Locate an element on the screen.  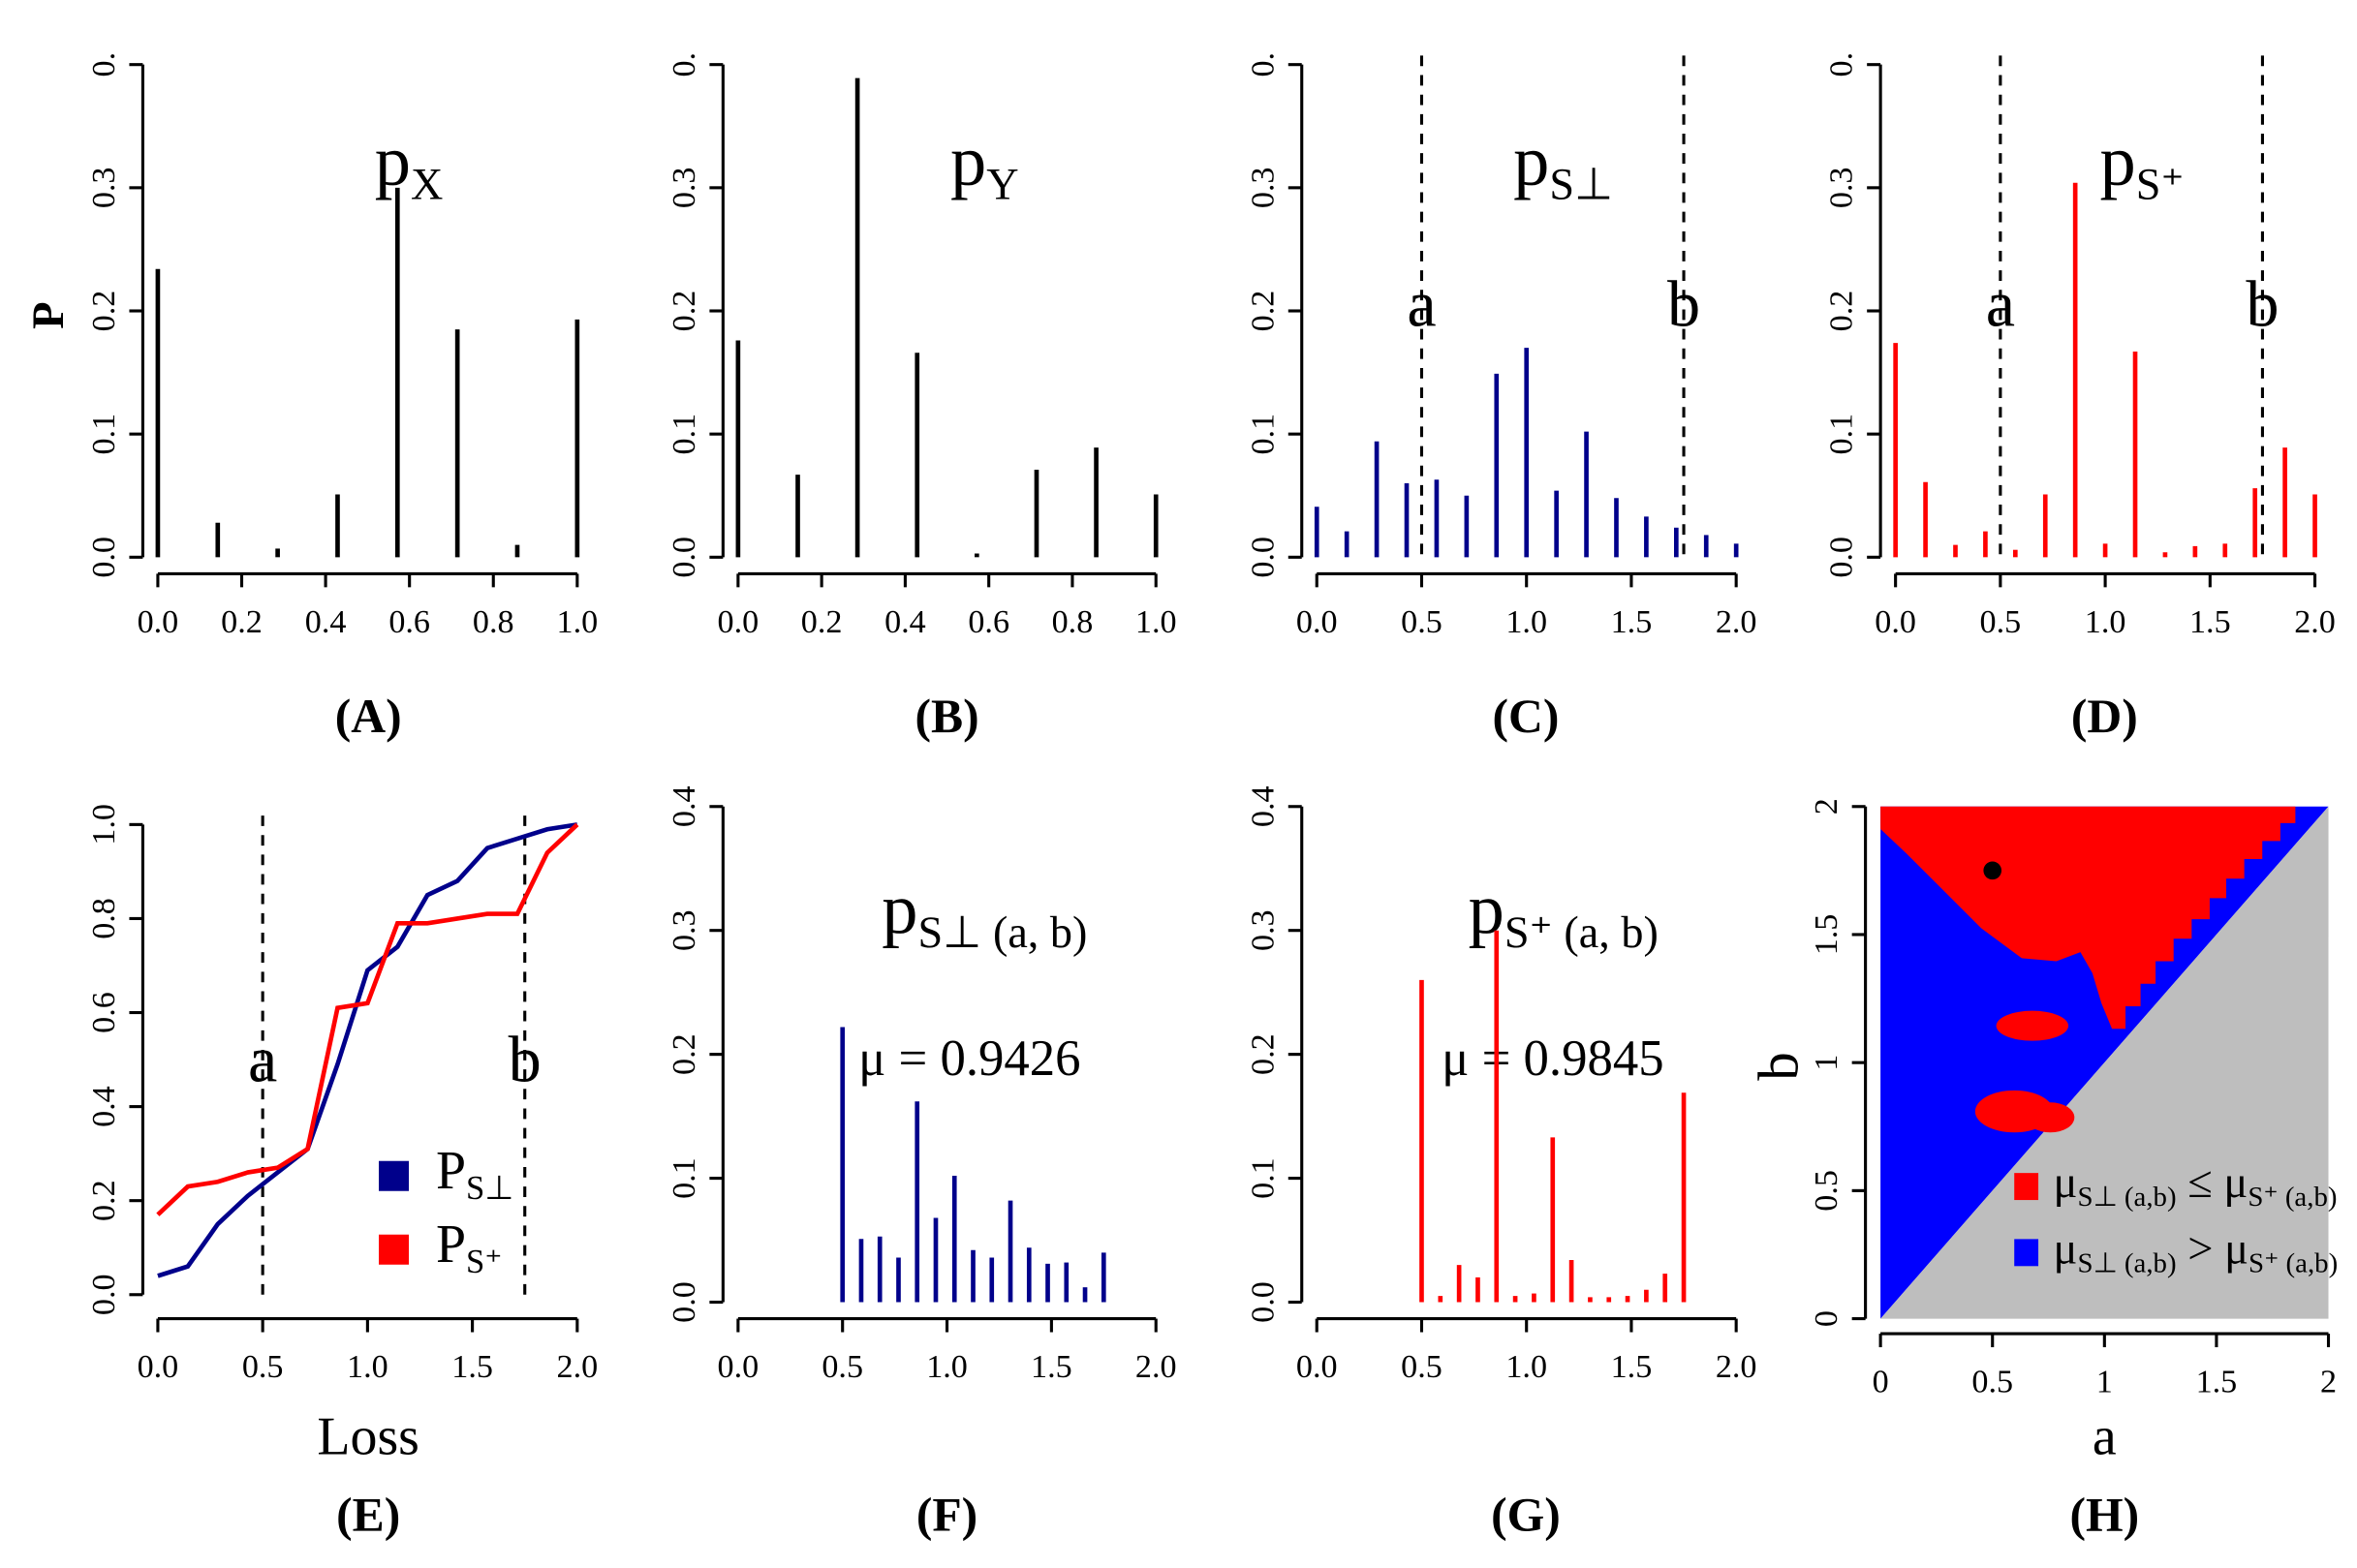
y-tick-label: 0.6 is located at coordinates (104, 1012).